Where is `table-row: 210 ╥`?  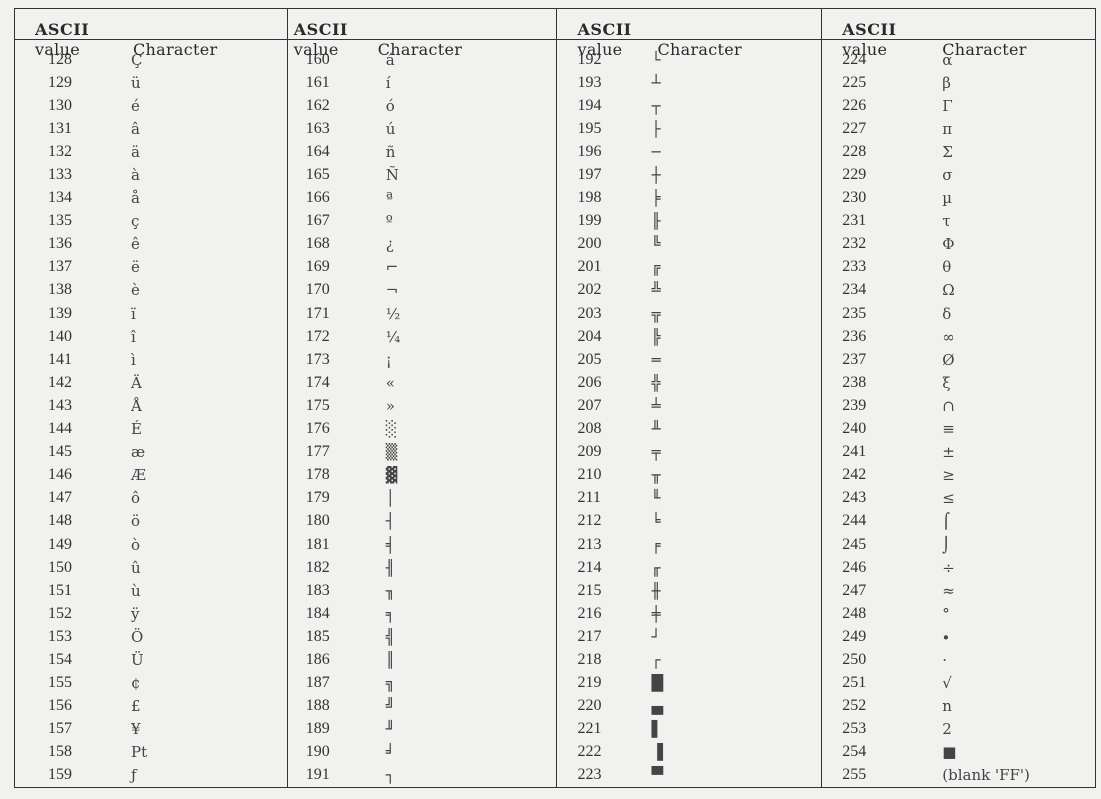
table-row: 210 ╥ is located at coordinates (689, 475).